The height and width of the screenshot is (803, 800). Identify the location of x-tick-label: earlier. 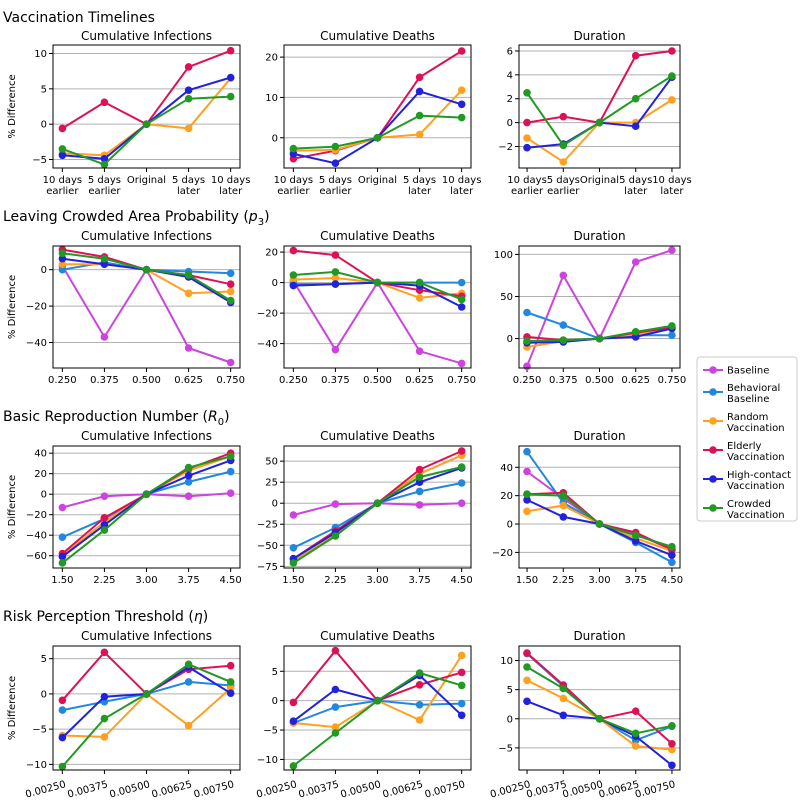
(62, 191).